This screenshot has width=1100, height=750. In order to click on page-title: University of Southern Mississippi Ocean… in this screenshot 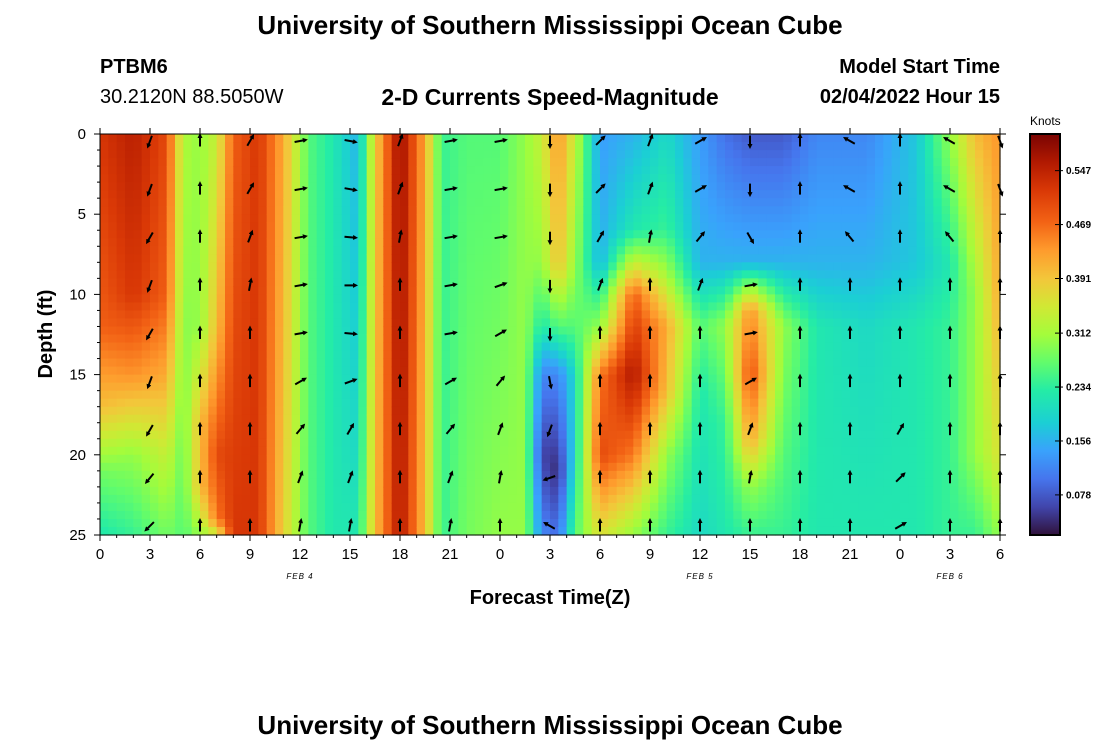, I will do `click(550, 25)`.